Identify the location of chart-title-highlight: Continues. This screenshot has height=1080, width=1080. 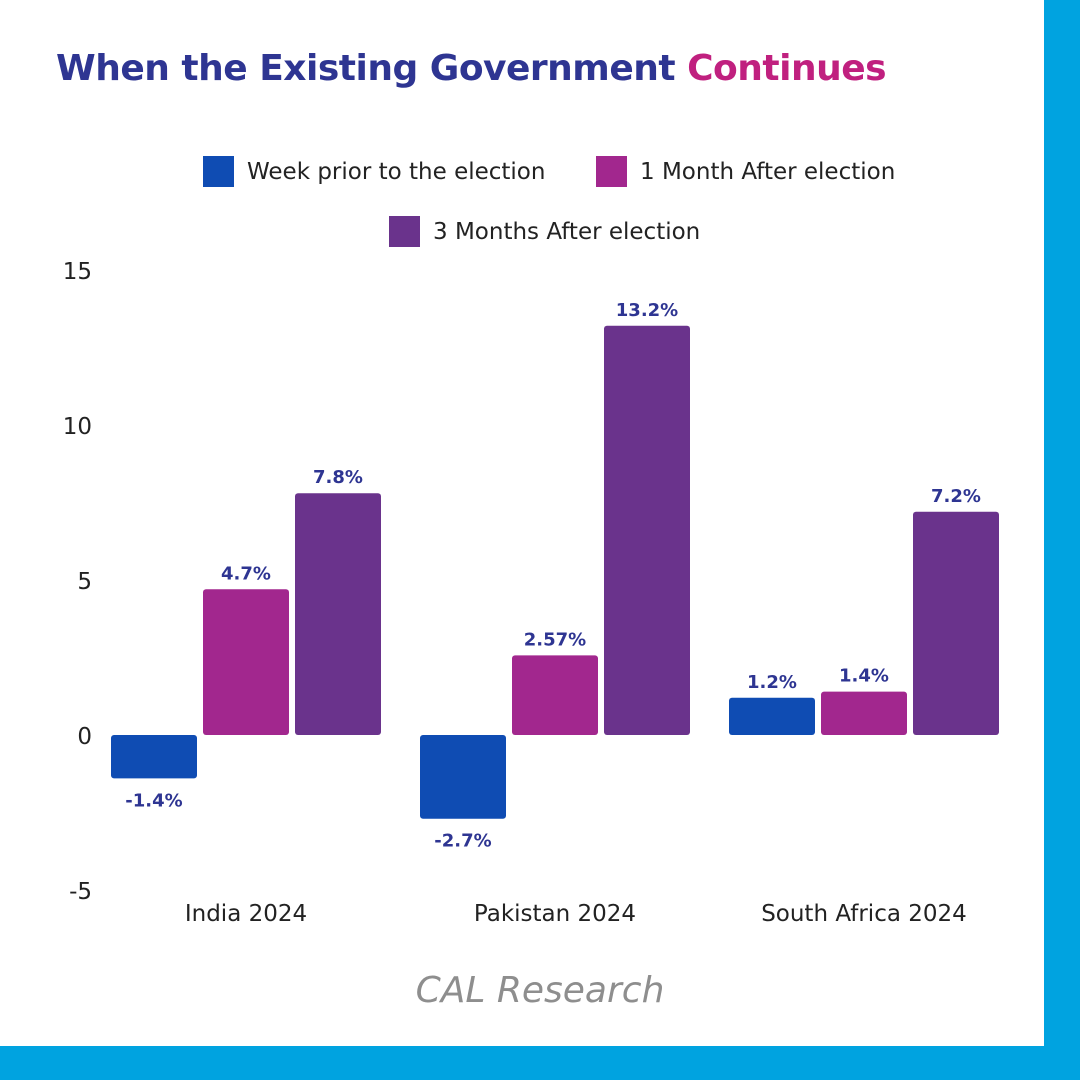
(787, 68).